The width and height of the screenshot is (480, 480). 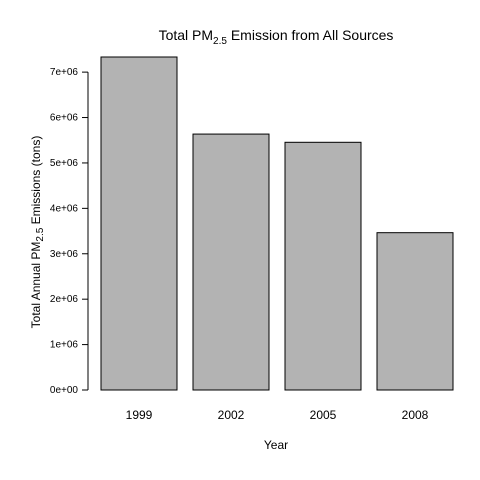 What do you see at coordinates (69, 231) in the screenshot?
I see `y-axis: 0e+00 1e+06 2e+06 3e+06 4e+06 5e+06 6e+06 7e+06` at bounding box center [69, 231].